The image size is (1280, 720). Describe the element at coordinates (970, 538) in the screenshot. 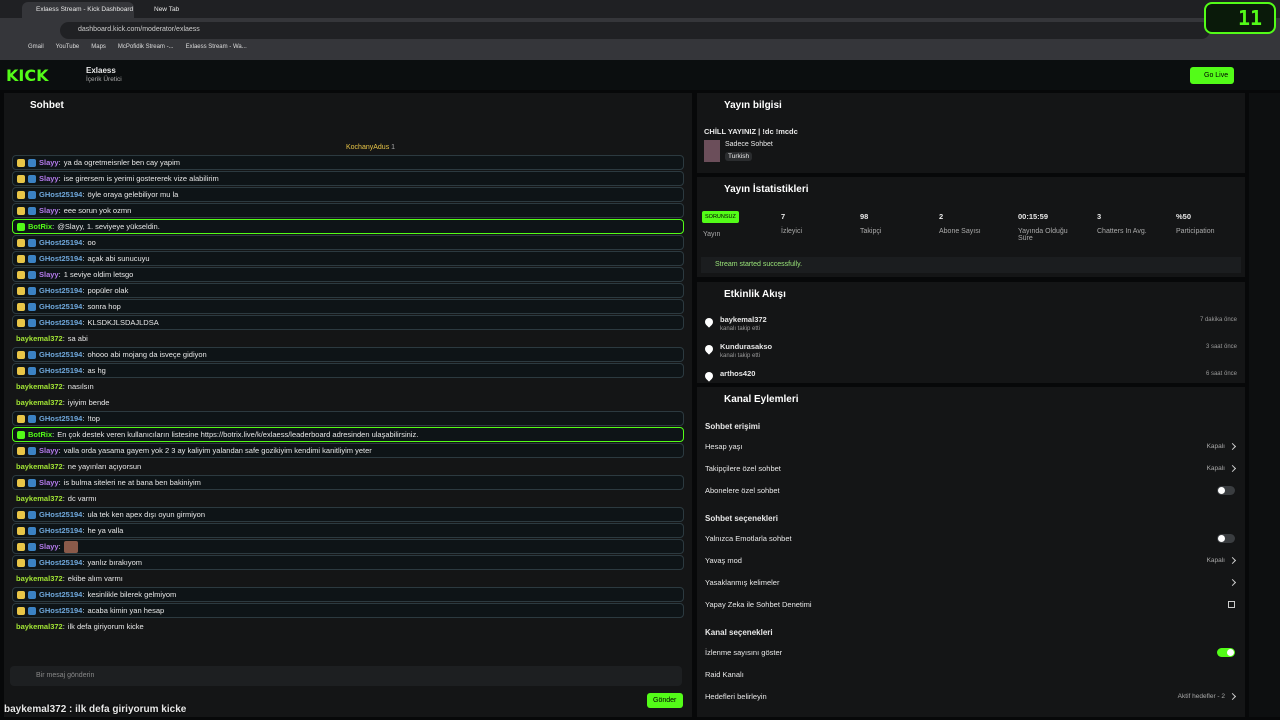

I see `action-item: Yalnızca Emotlarla sohbet` at that location.